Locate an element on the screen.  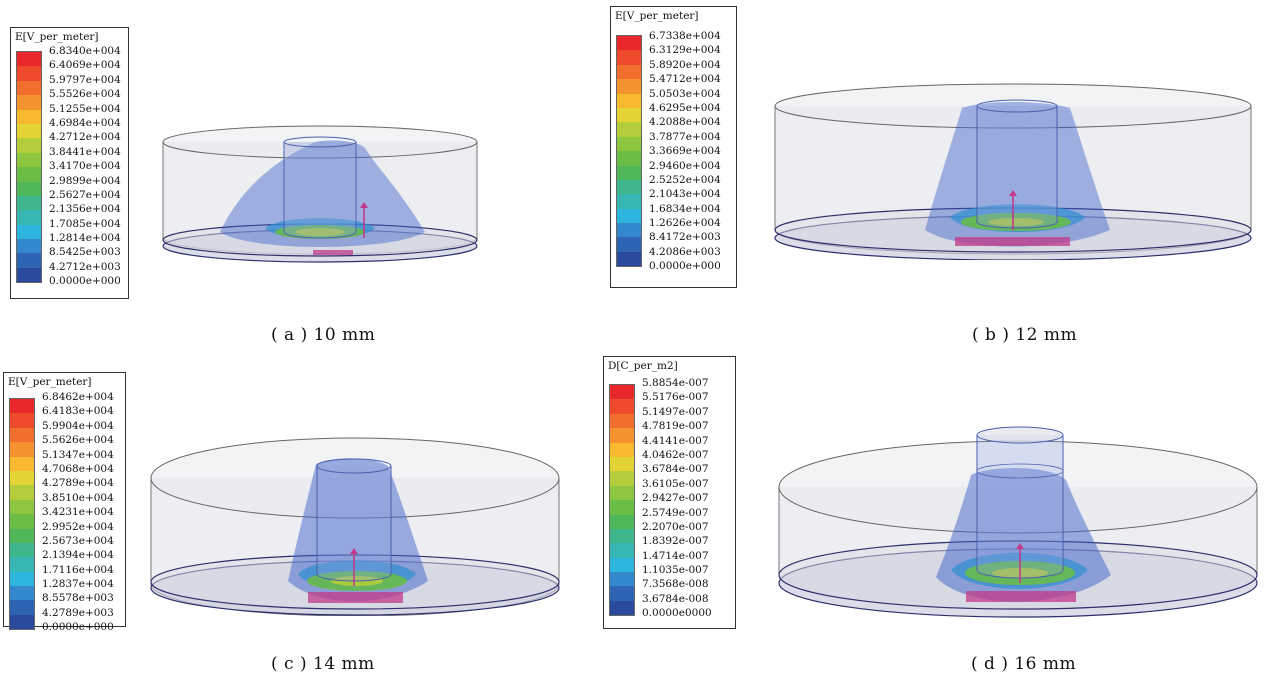
legend-value: 1.7085e+004 is located at coordinates (85, 223).